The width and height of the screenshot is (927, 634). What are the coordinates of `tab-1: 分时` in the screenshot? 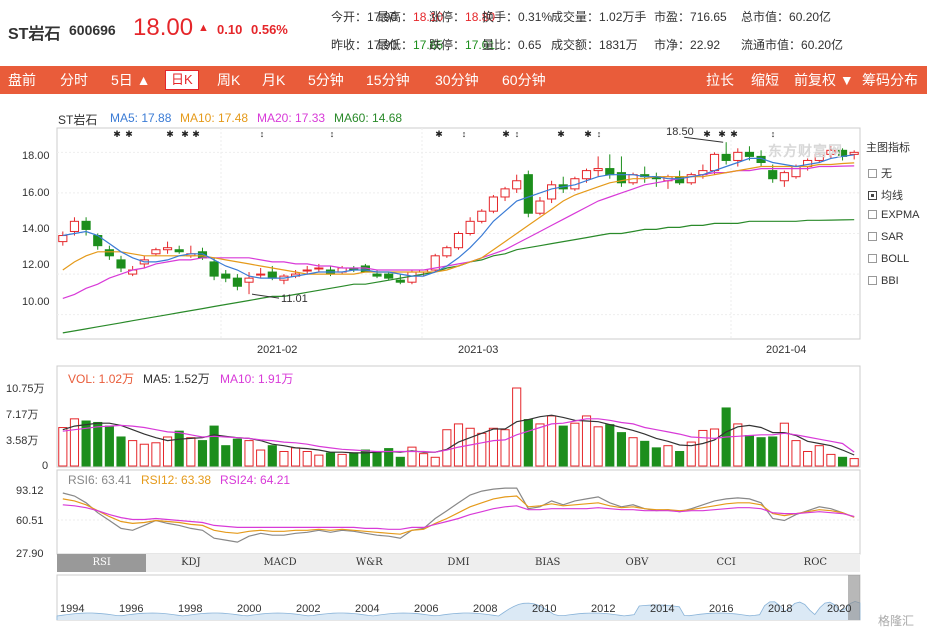 It's located at (74, 80).